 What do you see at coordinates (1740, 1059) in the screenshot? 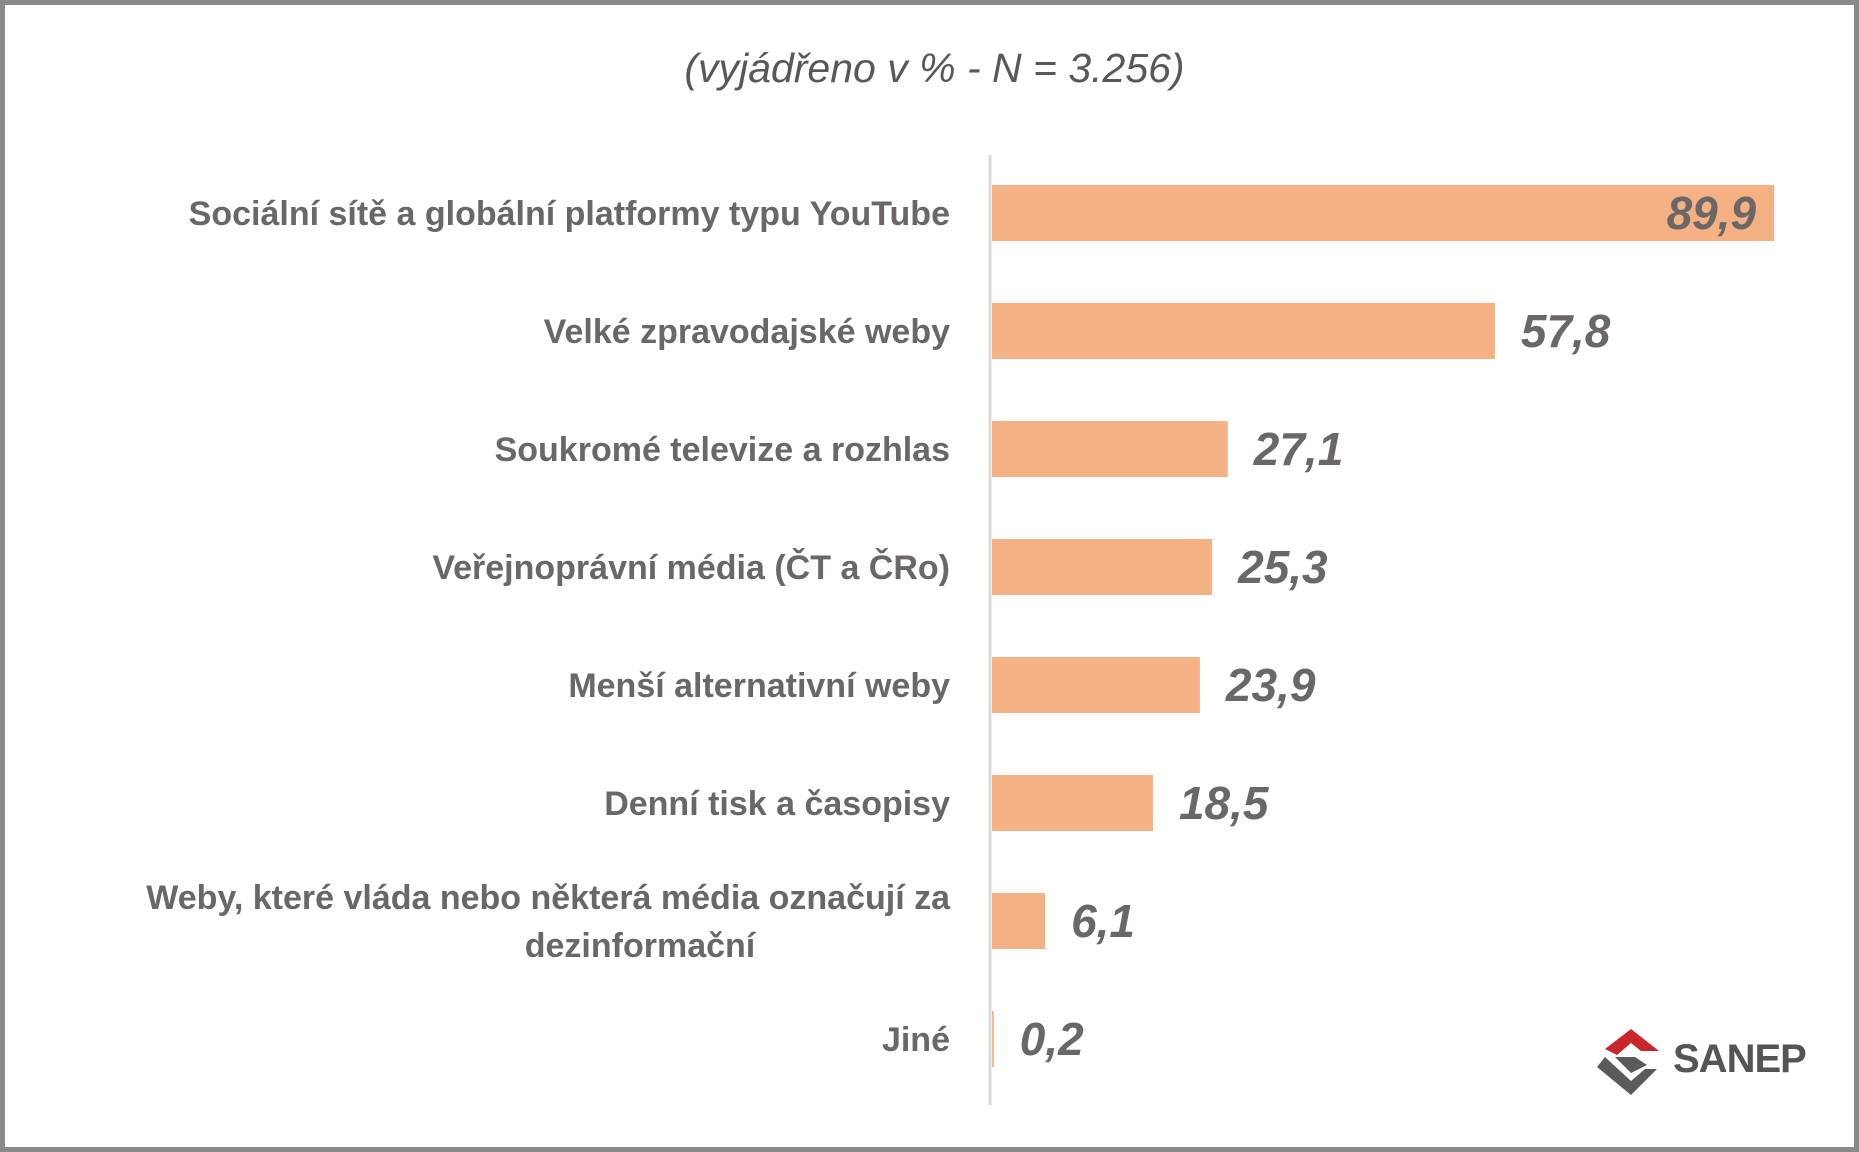
I see `sanep-logo-text: SANEP` at bounding box center [1740, 1059].